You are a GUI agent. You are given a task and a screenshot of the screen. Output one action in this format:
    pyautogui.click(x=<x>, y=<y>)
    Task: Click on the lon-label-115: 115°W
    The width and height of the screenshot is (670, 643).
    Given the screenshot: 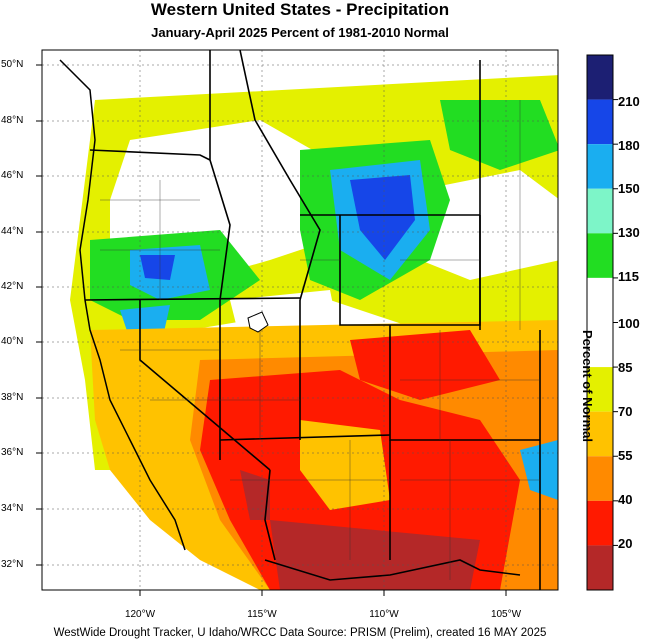 What is the action you would take?
    pyautogui.click(x=262, y=614)
    